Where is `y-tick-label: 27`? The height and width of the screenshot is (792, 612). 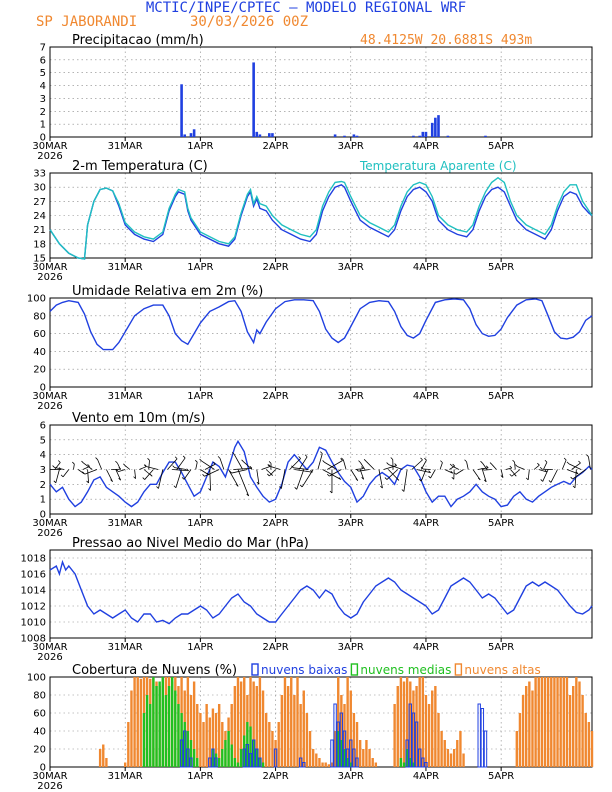
y-tick-label: 27 is located at coordinates (39, 202).